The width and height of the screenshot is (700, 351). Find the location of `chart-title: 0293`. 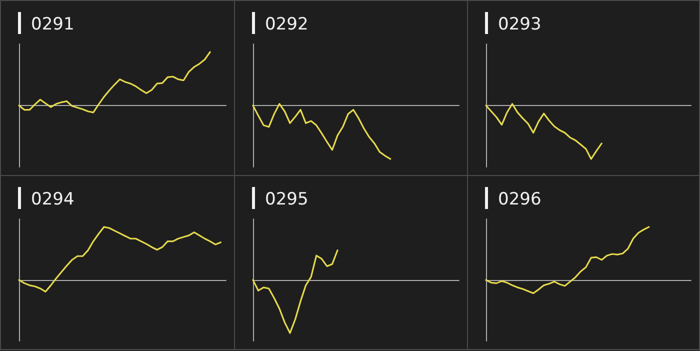

chart-title: 0293 is located at coordinates (520, 24).